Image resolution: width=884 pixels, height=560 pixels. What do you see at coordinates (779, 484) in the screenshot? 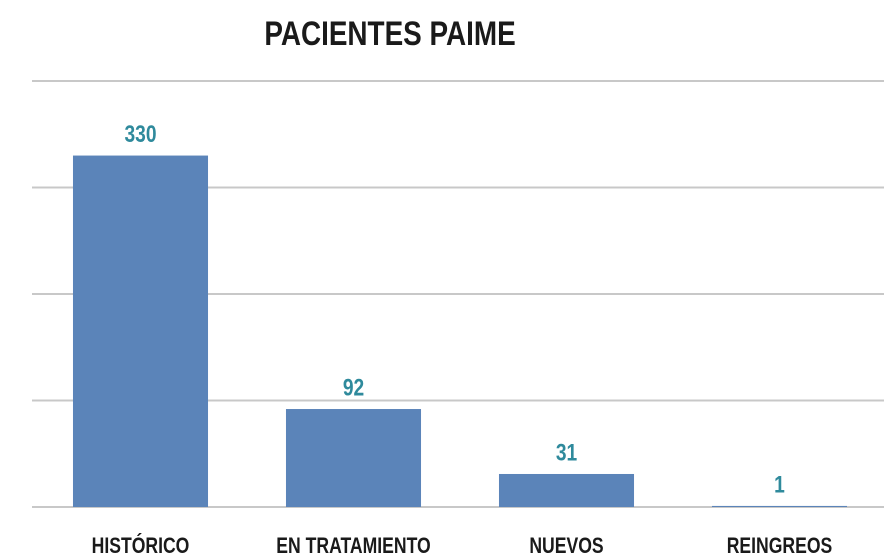
I see `value-label: 1` at bounding box center [779, 484].